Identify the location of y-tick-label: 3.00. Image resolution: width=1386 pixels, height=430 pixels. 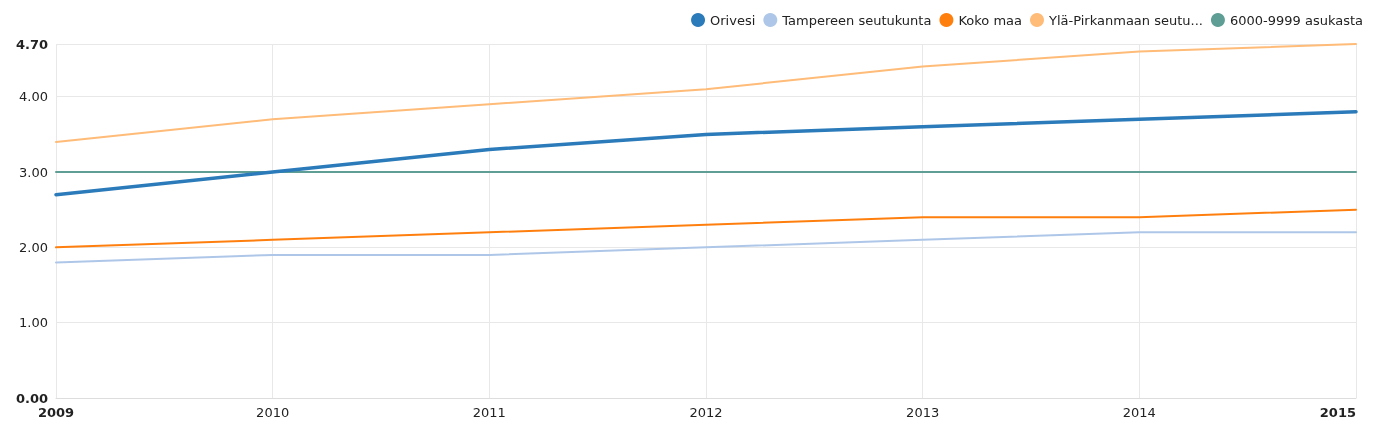
(33, 172).